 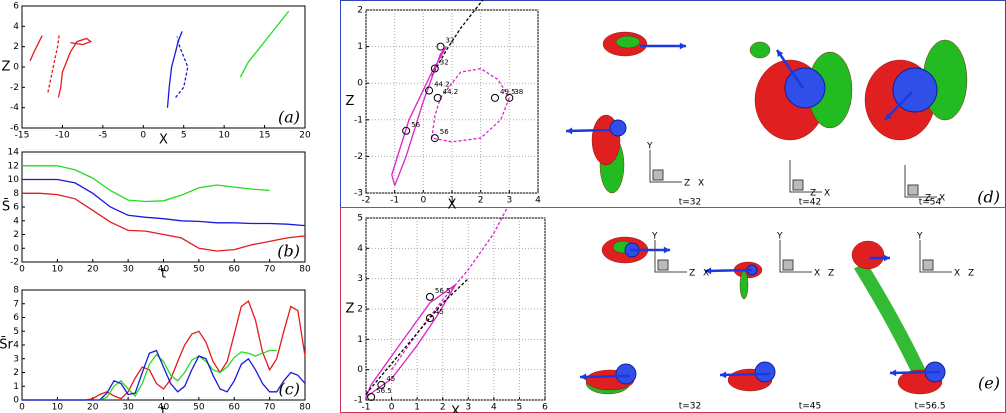 What do you see at coordinates (760, 50) in the screenshot?
I see `vortex-shape` at bounding box center [760, 50].